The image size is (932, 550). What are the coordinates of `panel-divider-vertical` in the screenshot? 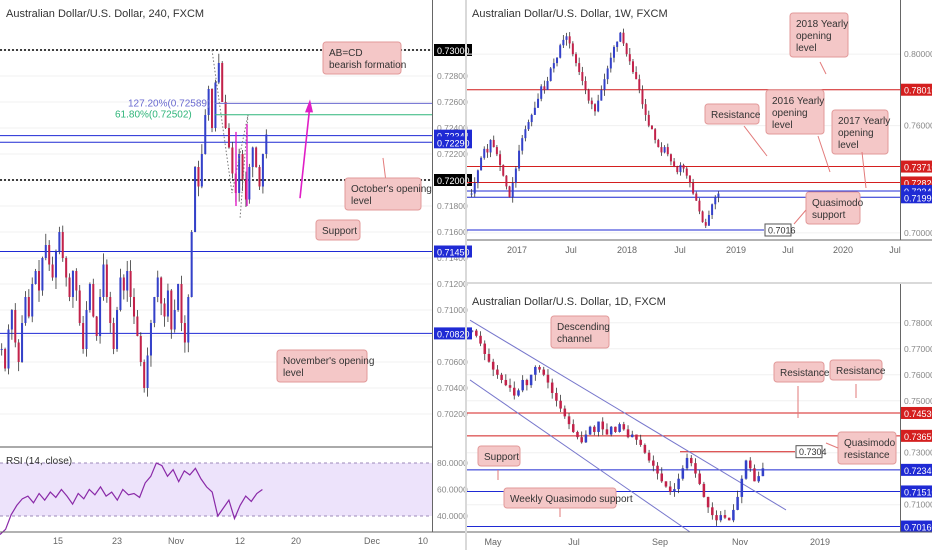 It's located at (466, 275).